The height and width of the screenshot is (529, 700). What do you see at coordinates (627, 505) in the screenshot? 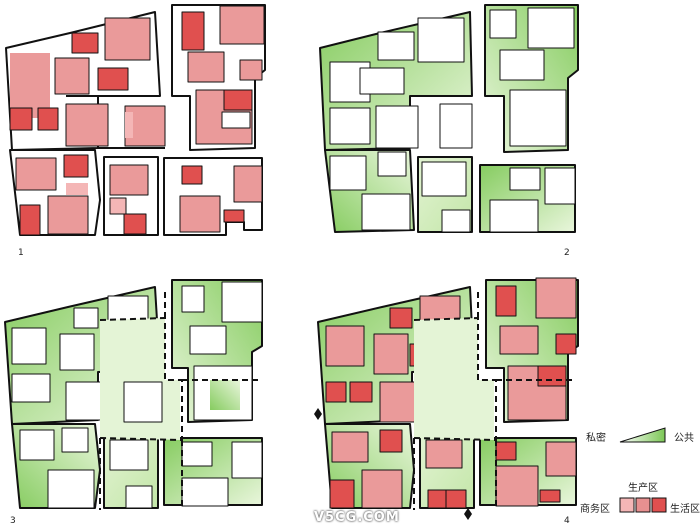
I see `legend-swatch-light` at bounding box center [627, 505].